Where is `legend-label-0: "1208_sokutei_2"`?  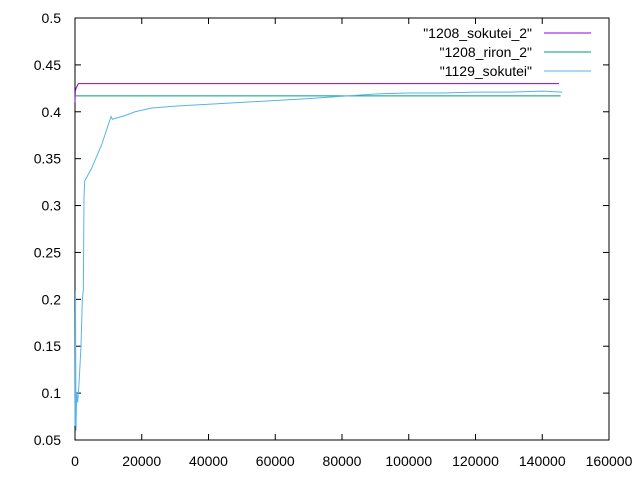
legend-label-0: "1208_sokutei_2" is located at coordinates (477, 33).